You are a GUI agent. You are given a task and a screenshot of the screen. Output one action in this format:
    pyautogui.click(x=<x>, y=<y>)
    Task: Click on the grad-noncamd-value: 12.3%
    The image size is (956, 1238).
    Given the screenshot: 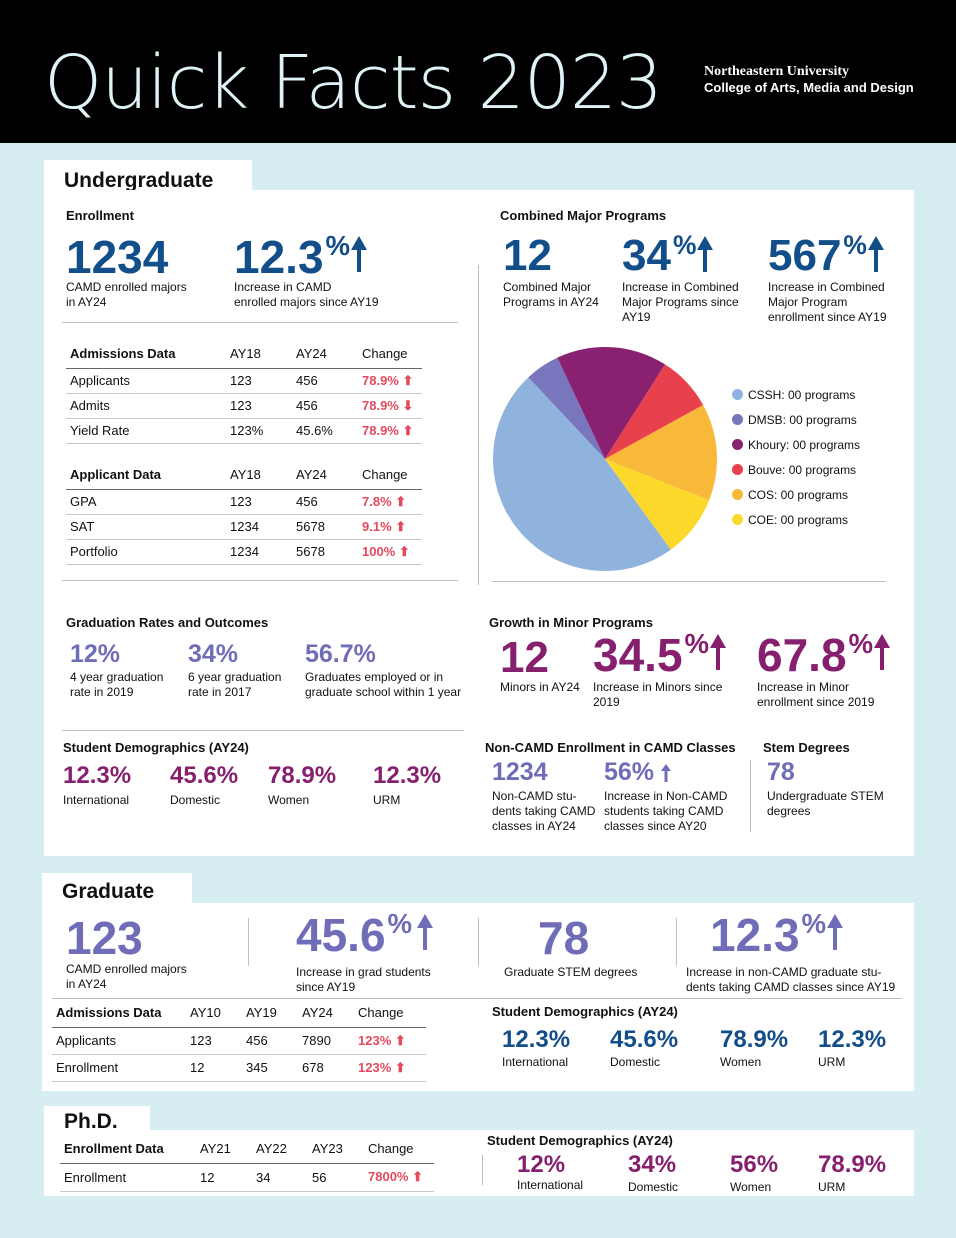 What is the action you would take?
    pyautogui.click(x=777, y=934)
    